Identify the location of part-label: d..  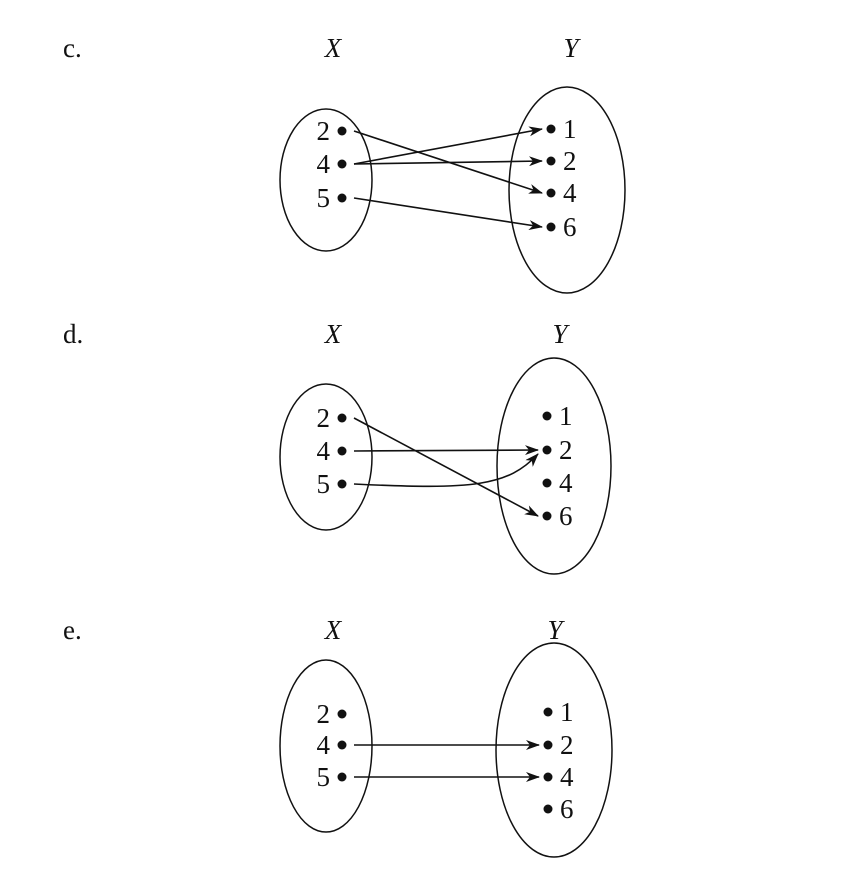
(73, 334).